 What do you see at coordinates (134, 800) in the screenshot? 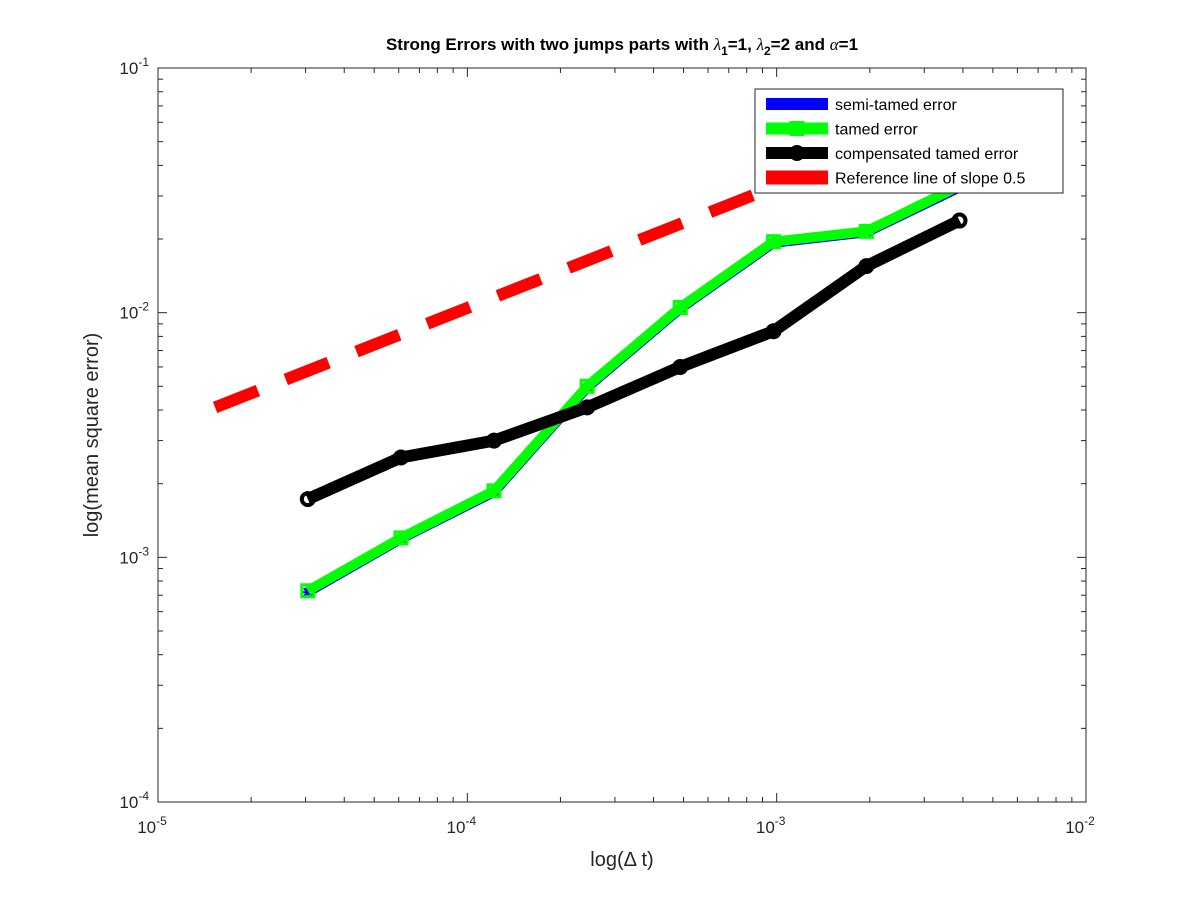
I see `y-tick-label: 10⁻⁴` at bounding box center [134, 800].